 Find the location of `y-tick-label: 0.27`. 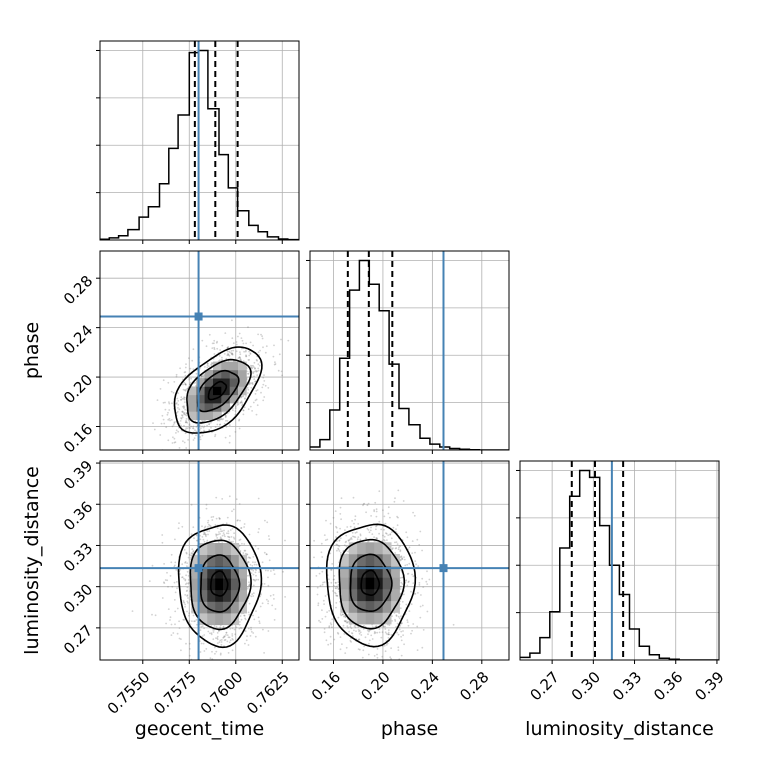

y-tick-label: 0.27 is located at coordinates (78, 639).